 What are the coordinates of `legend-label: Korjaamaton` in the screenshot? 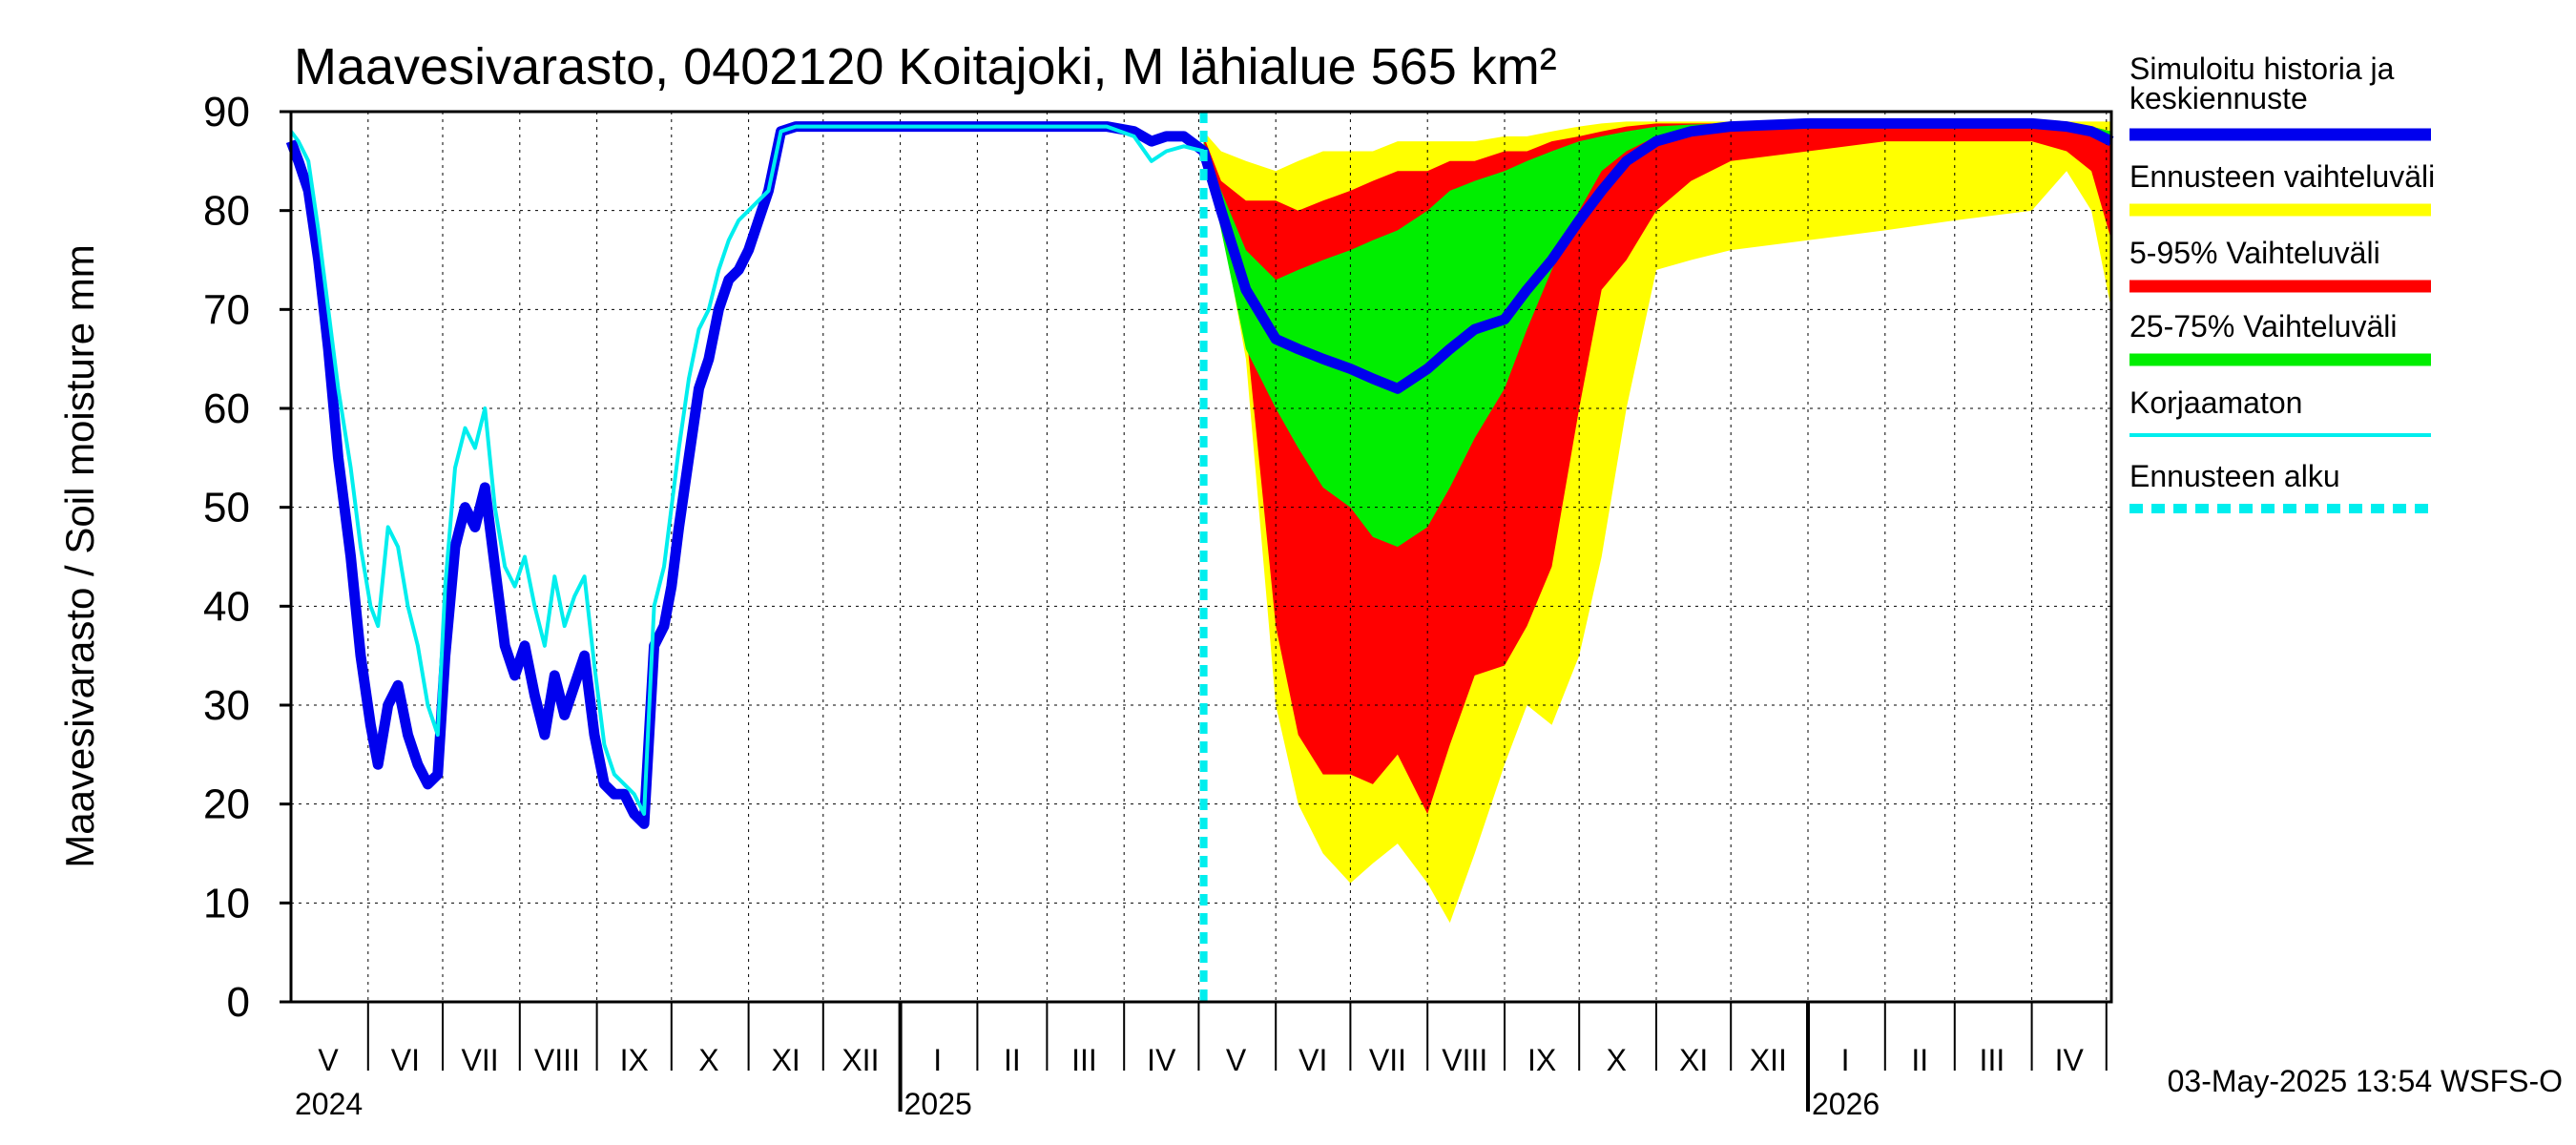 It's located at (2215, 403).